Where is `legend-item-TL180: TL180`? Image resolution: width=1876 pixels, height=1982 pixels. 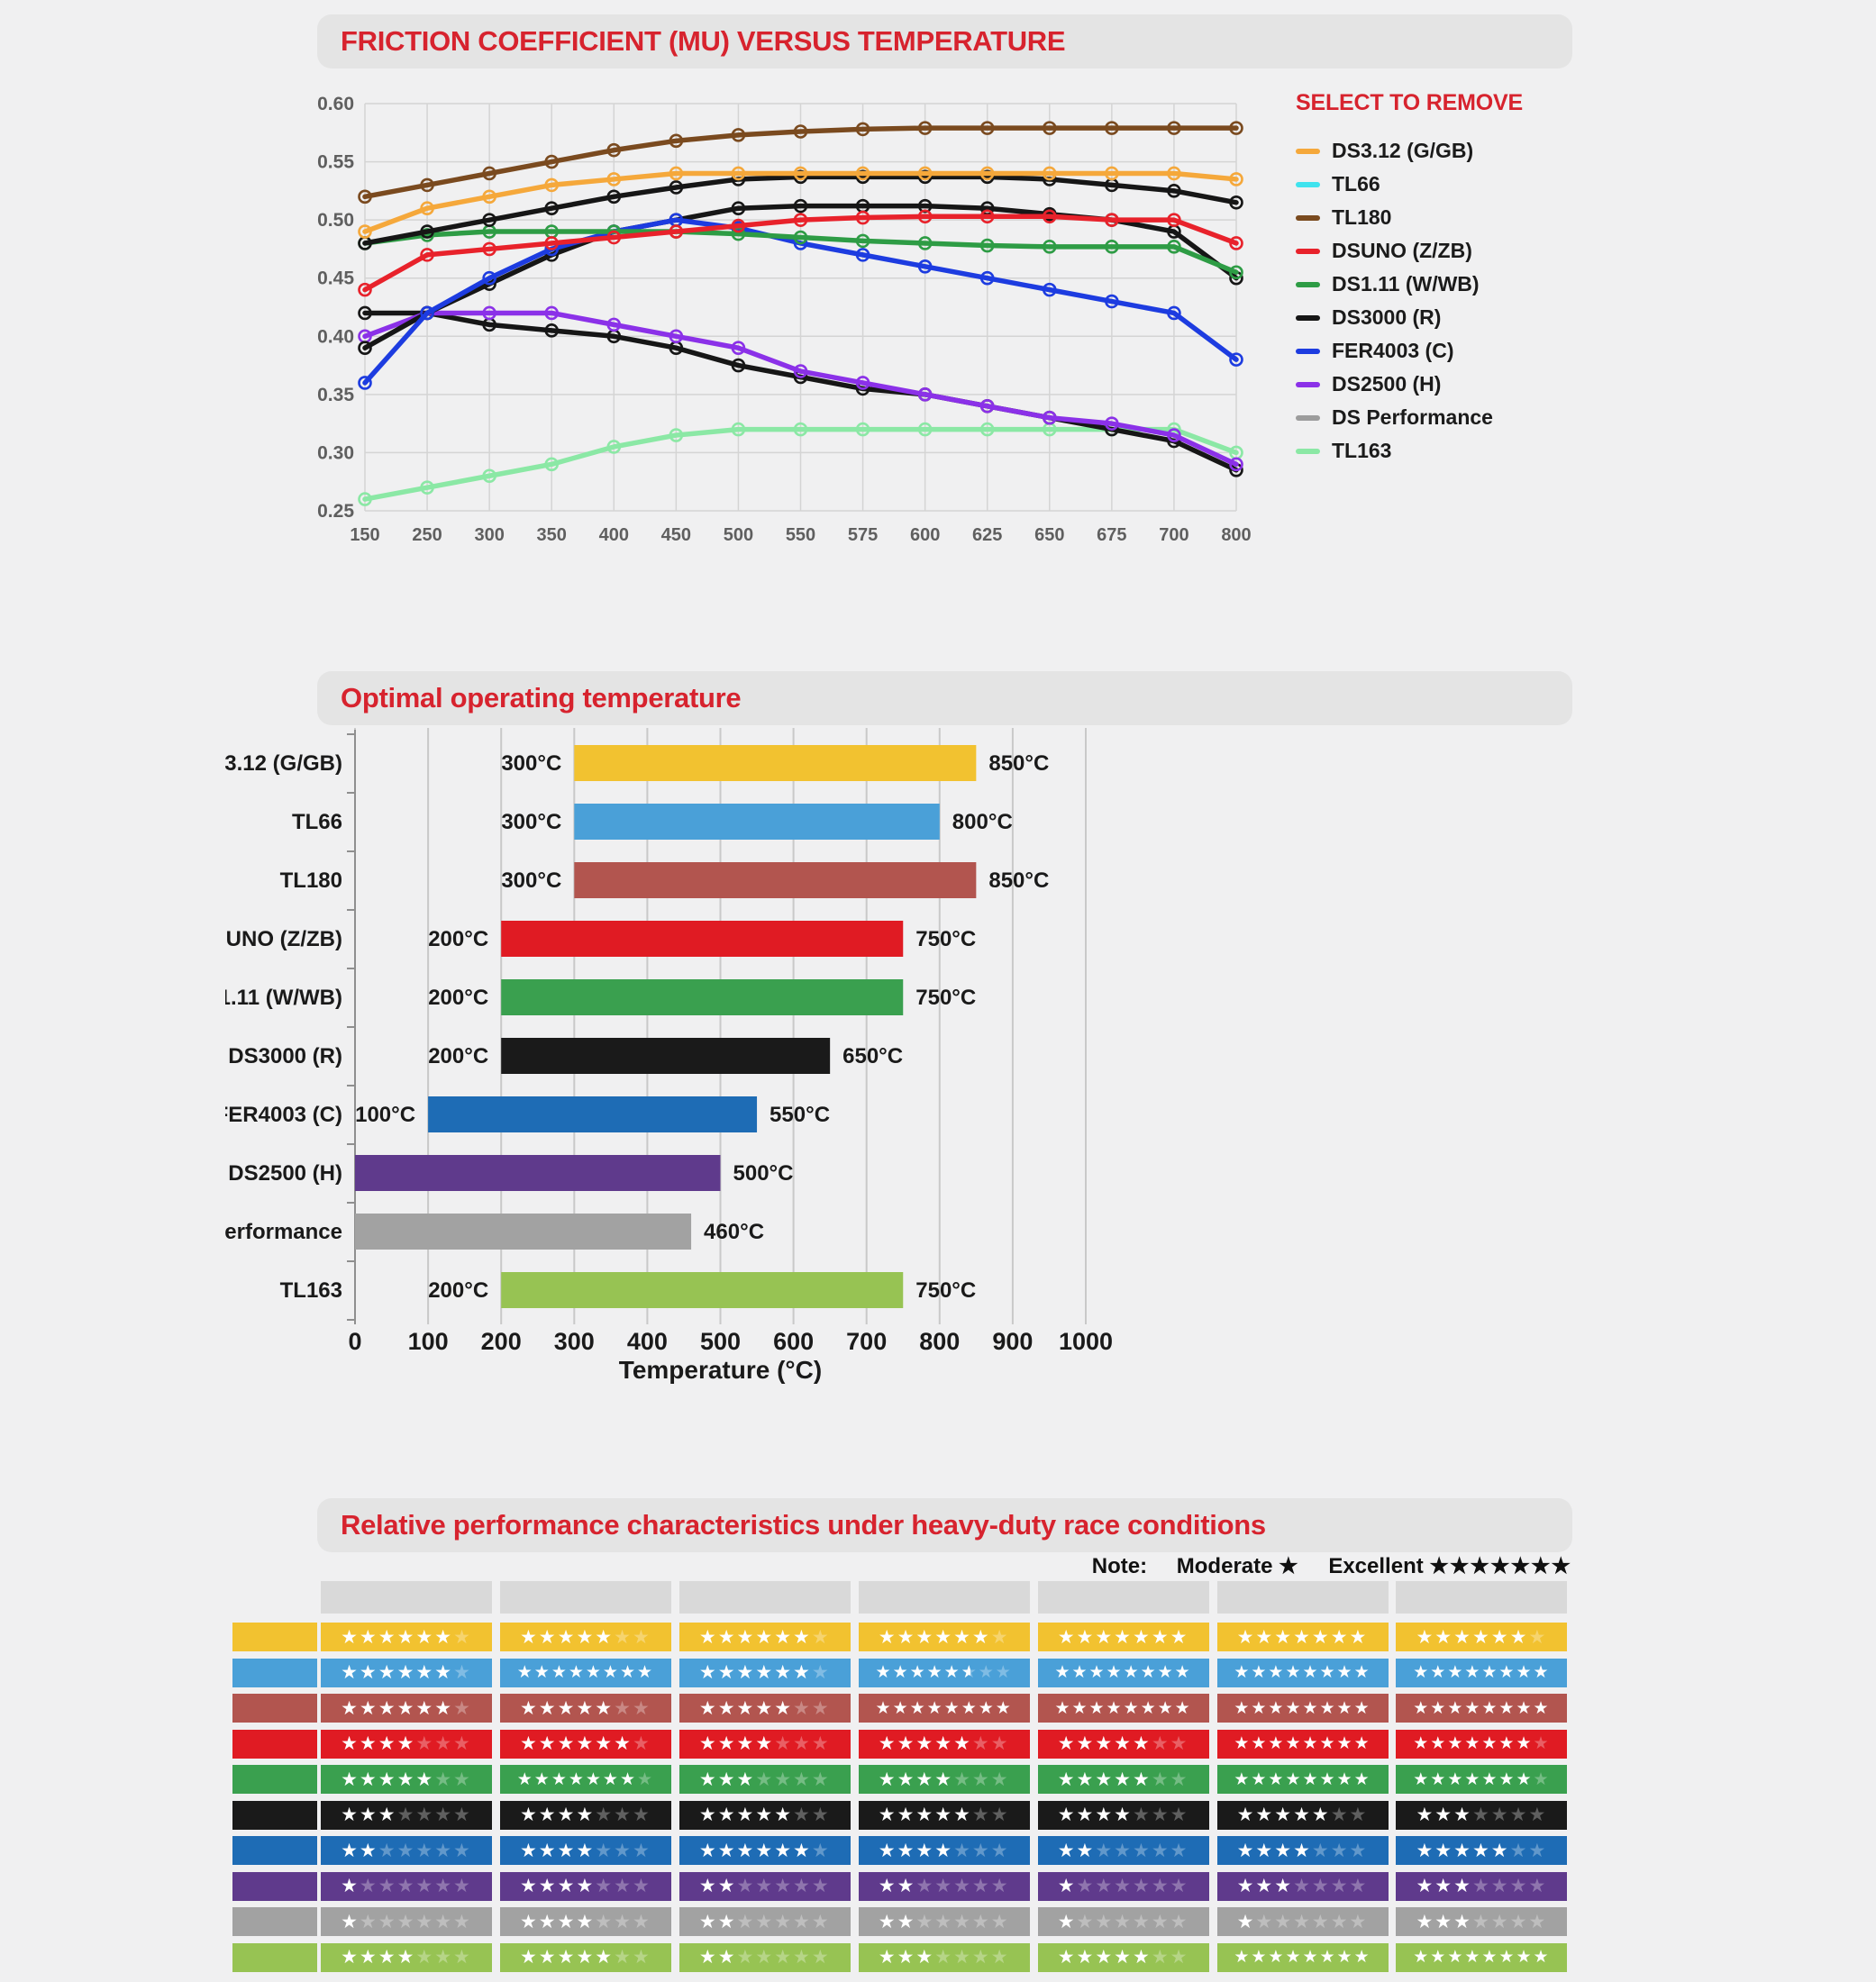
legend-item-TL180: TL180 is located at coordinates (1445, 217).